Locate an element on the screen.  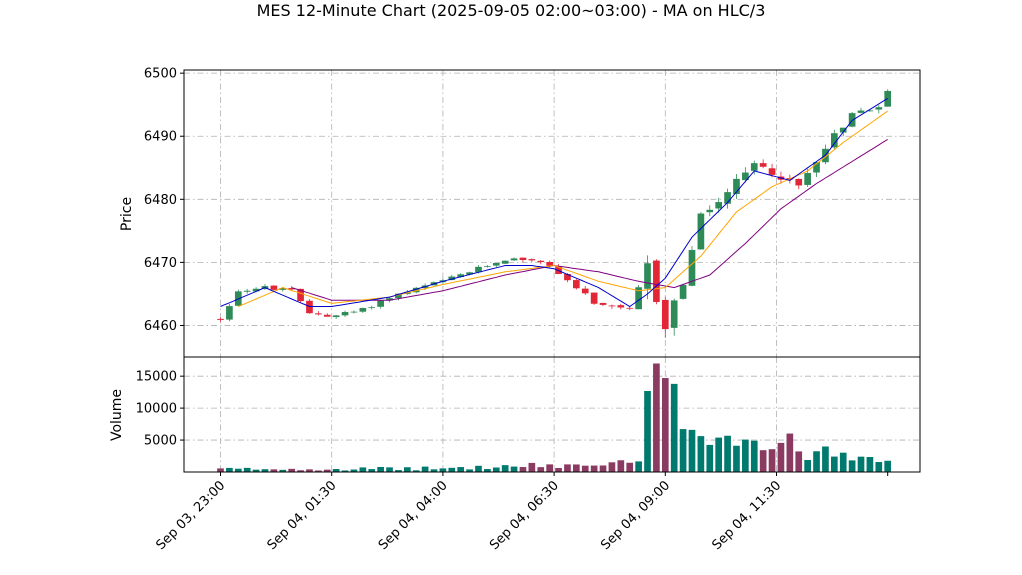
price-tick-label: 6470 is located at coordinates (160, 263).